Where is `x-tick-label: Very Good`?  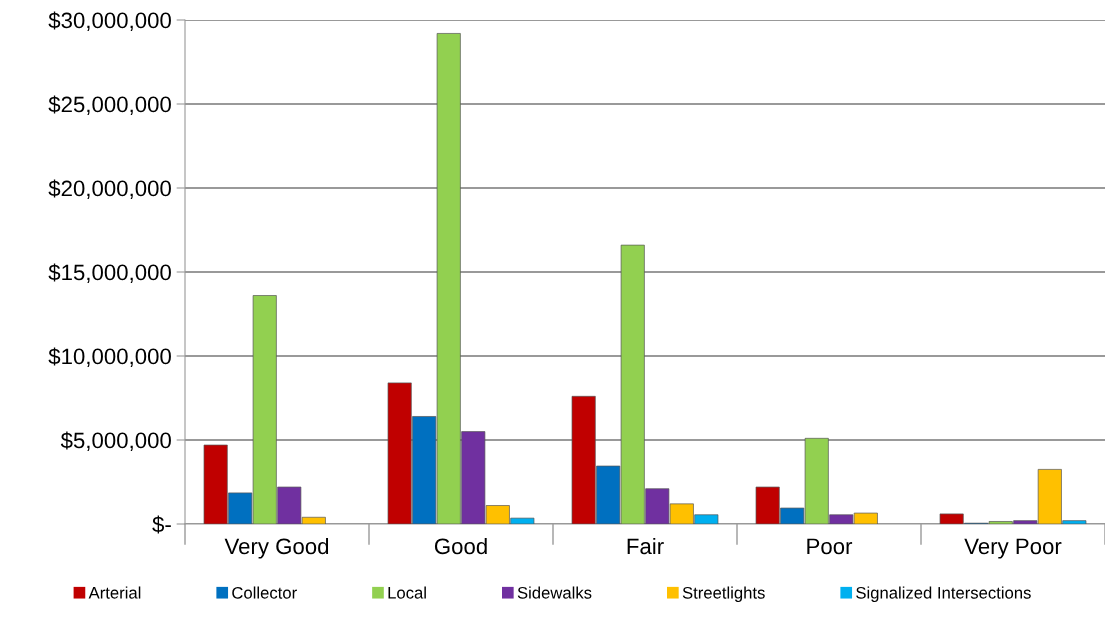 x-tick-label: Very Good is located at coordinates (276, 548).